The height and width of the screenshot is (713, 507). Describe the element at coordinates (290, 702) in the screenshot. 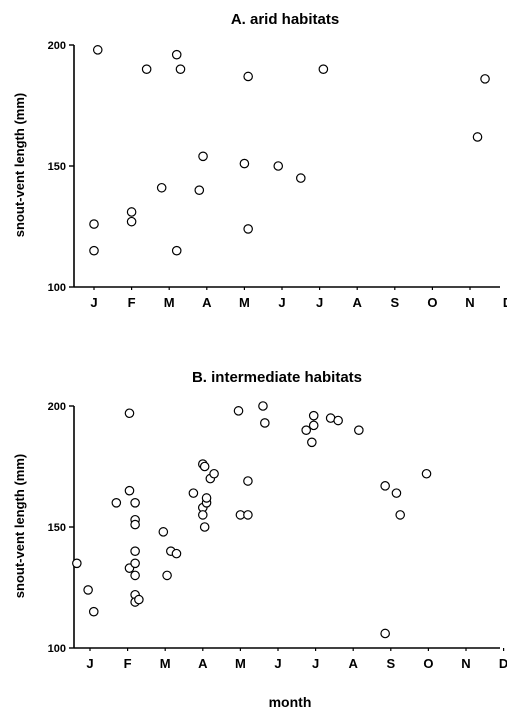

I see `x-axis-label: month` at that location.